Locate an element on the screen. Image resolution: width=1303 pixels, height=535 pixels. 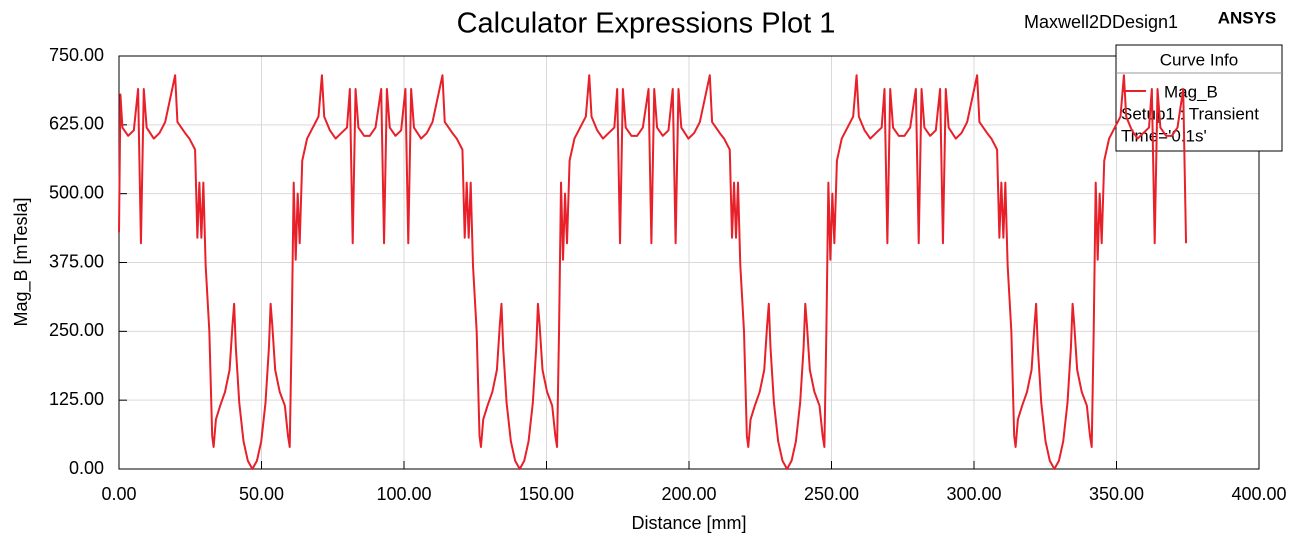
chart-title: Calculator Expressions Plot 1 is located at coordinates (646, 24).